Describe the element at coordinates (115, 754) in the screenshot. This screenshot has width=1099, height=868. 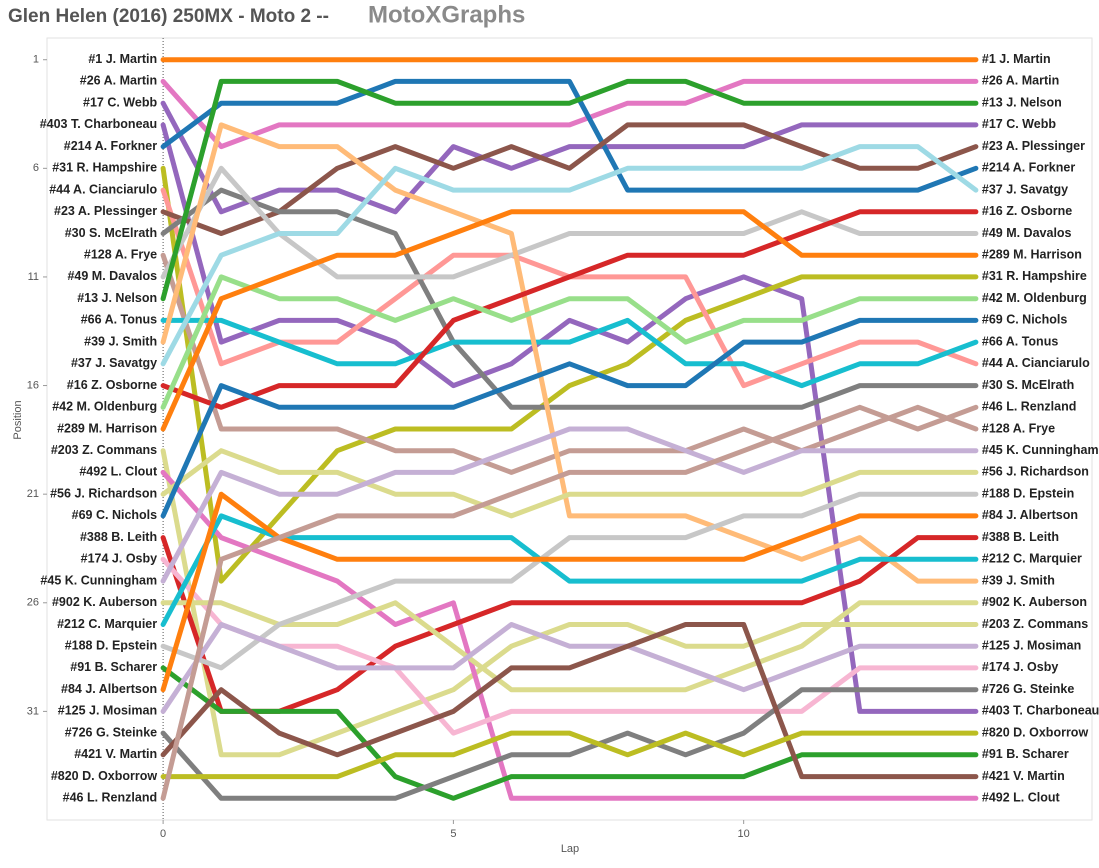
I see `start-label: #421 V. Martin` at that location.